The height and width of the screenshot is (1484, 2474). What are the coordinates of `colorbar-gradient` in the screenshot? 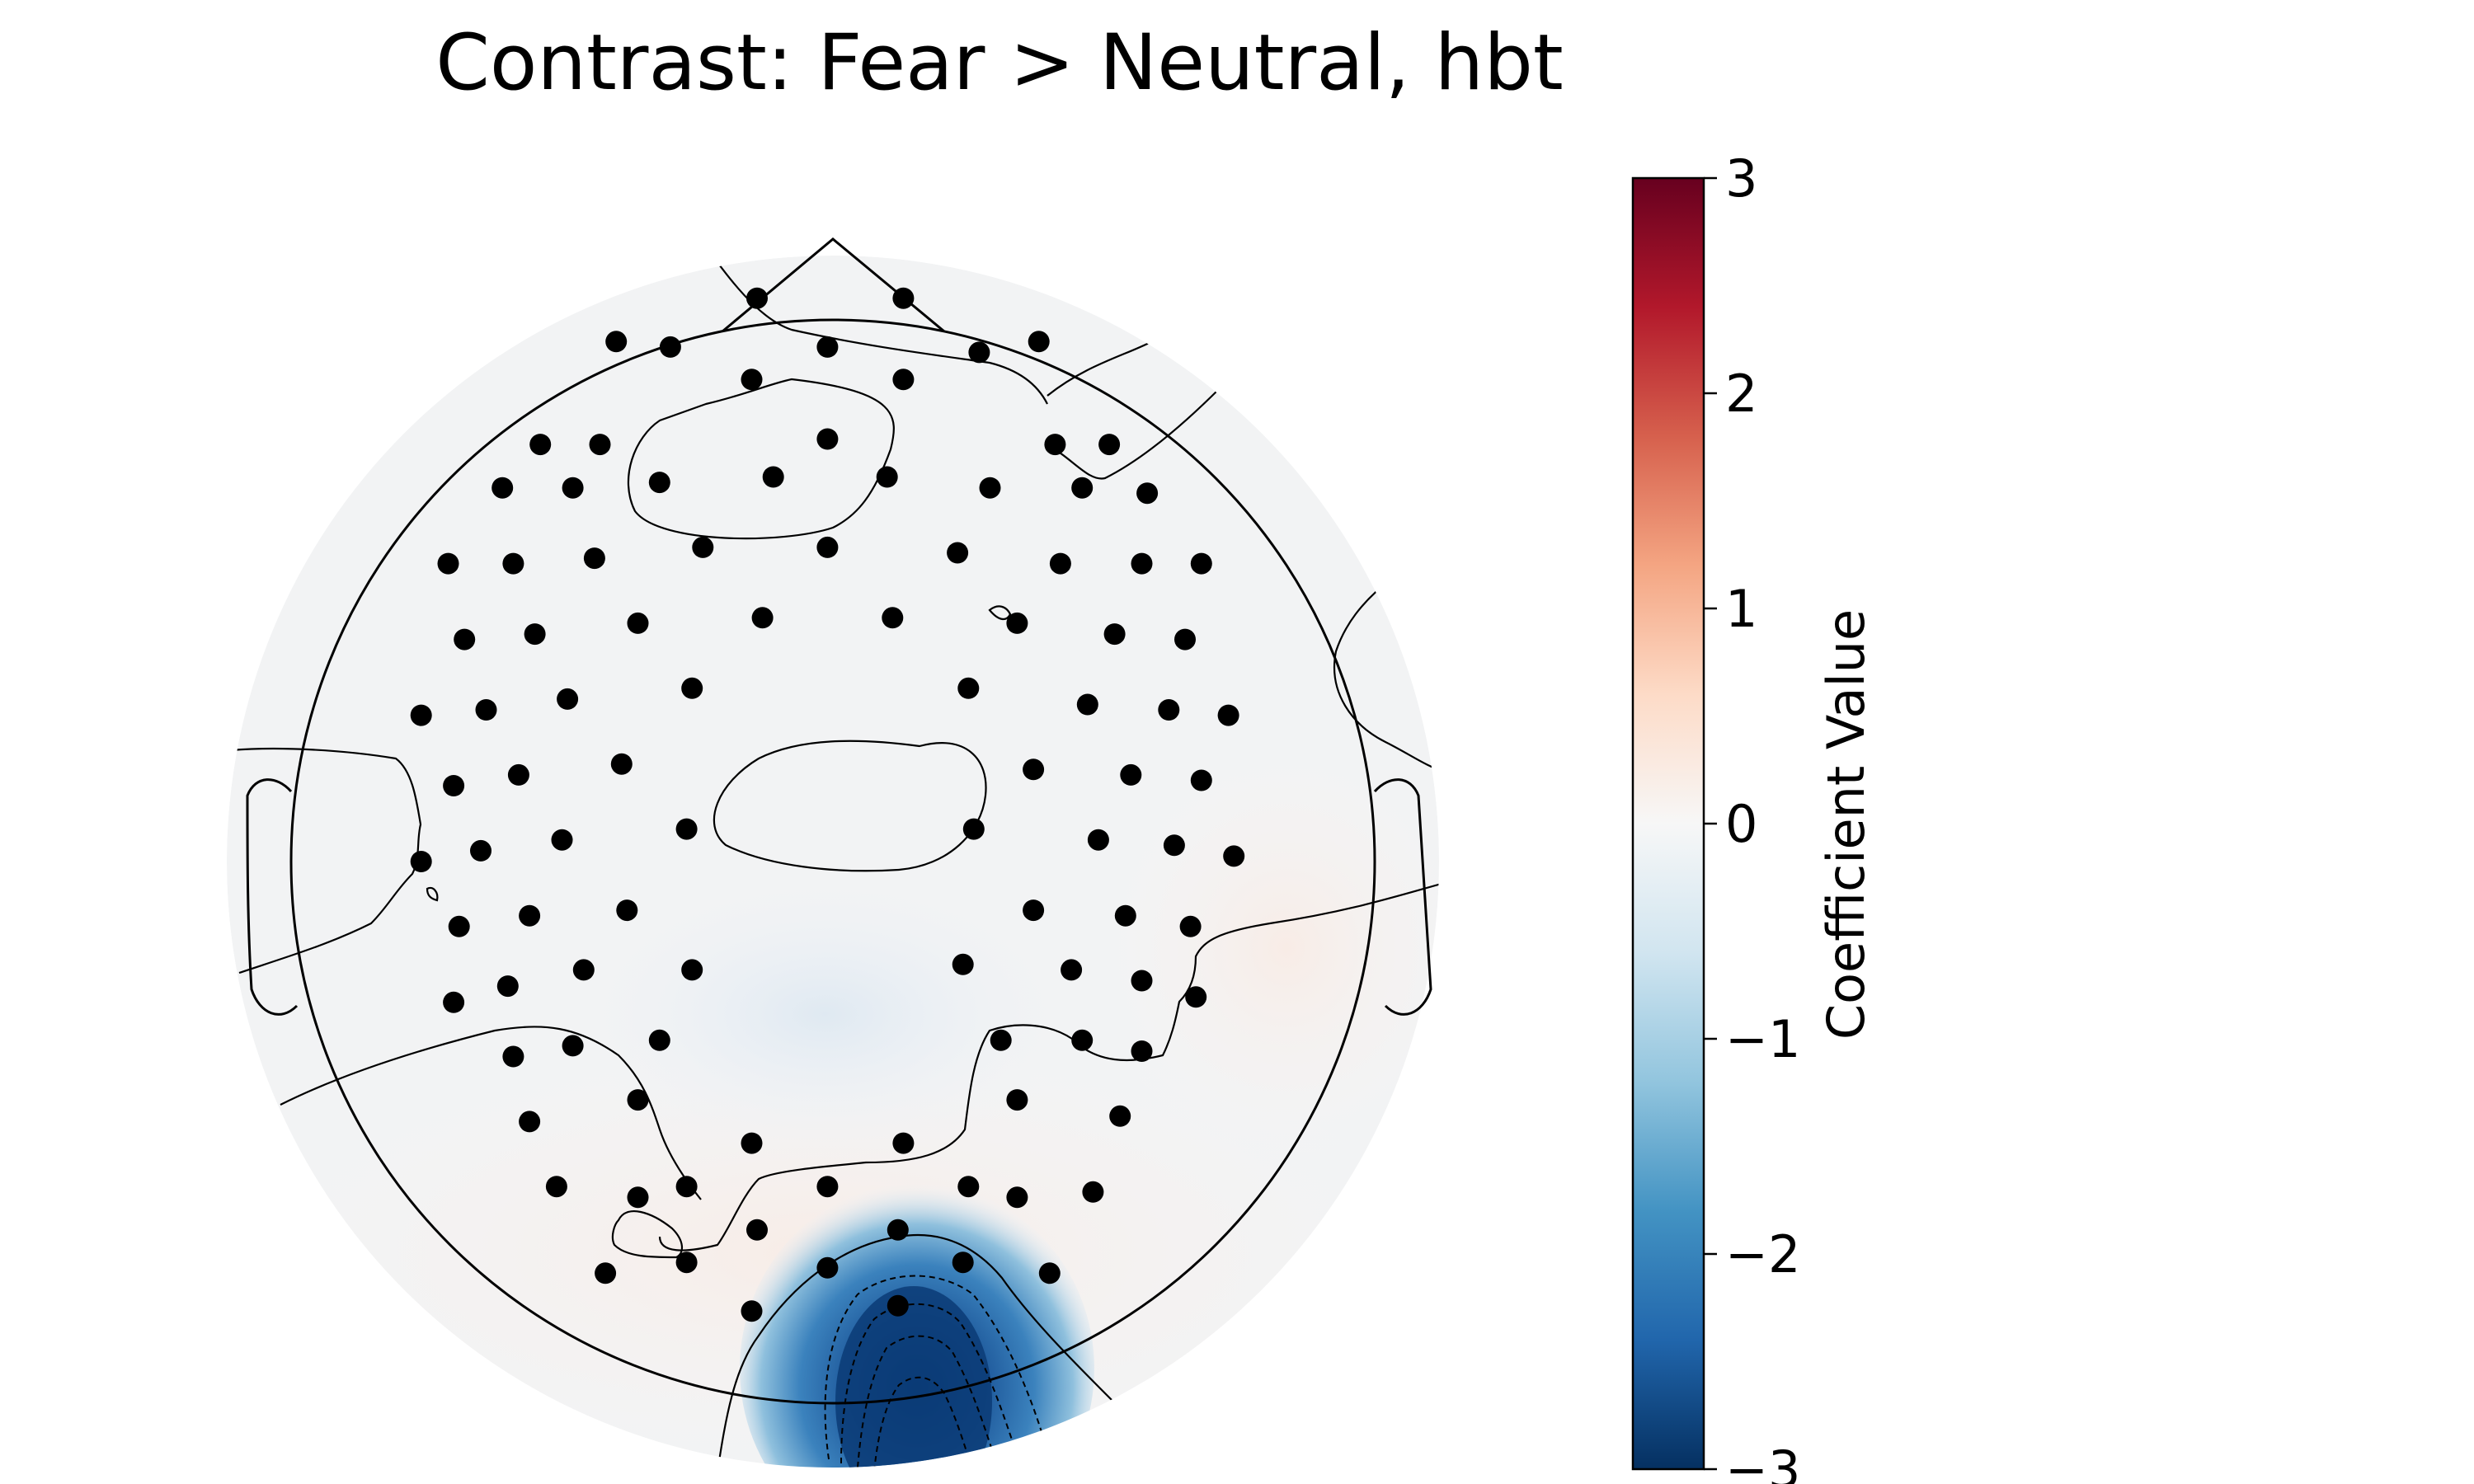 It's located at (1668, 823).